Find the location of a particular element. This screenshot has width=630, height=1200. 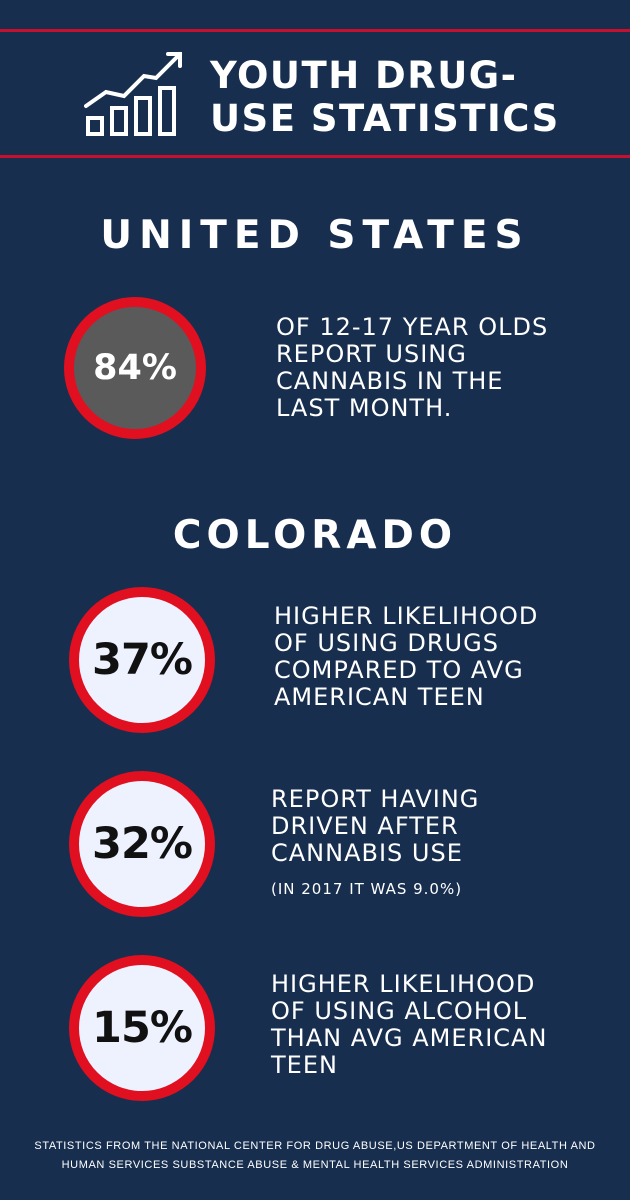

stat-note-2017: (IN 2017 IT WAS 9.0%) is located at coordinates (367, 889).